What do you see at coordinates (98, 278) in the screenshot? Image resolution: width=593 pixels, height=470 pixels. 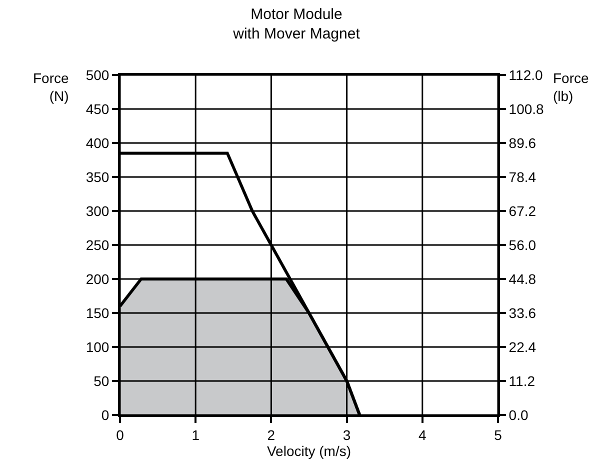 I see `y-tick-label: 200` at bounding box center [98, 278].